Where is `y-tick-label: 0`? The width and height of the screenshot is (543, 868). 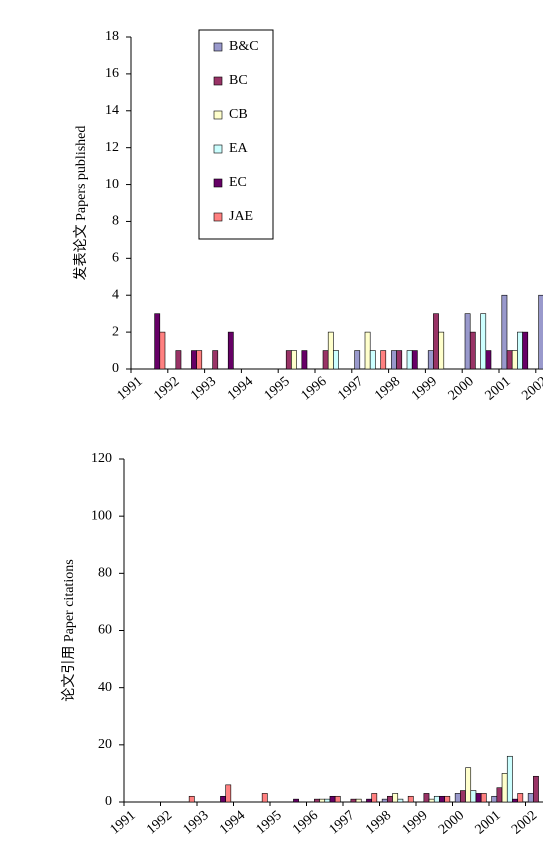 y-tick-label: 0 is located at coordinates (108, 801).